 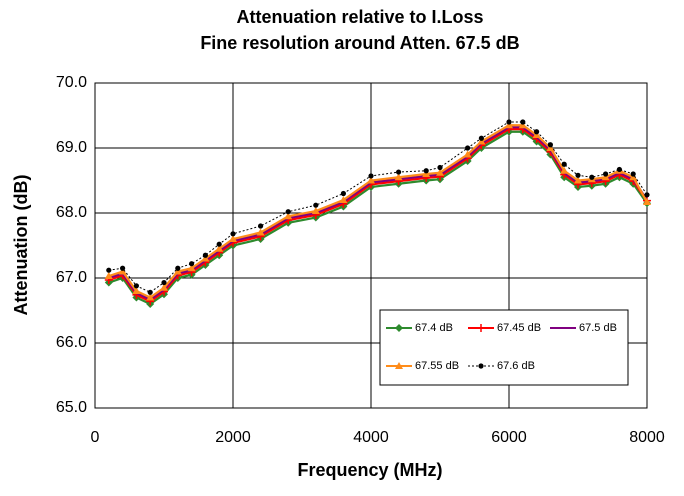 I want to click on x-axis-label: Frequency (MHz), so click(x=369, y=470).